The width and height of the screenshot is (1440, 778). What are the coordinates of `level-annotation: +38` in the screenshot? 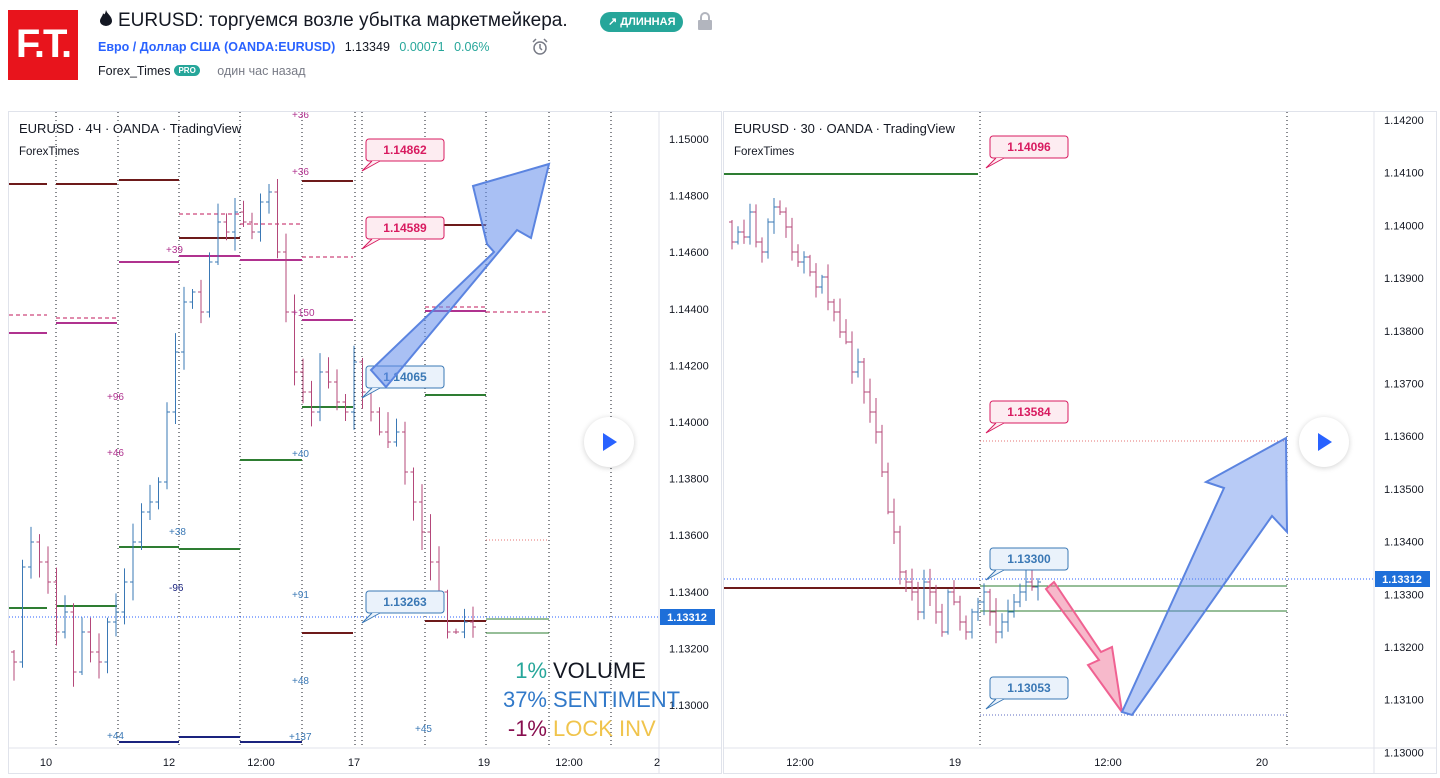 It's located at (177, 532).